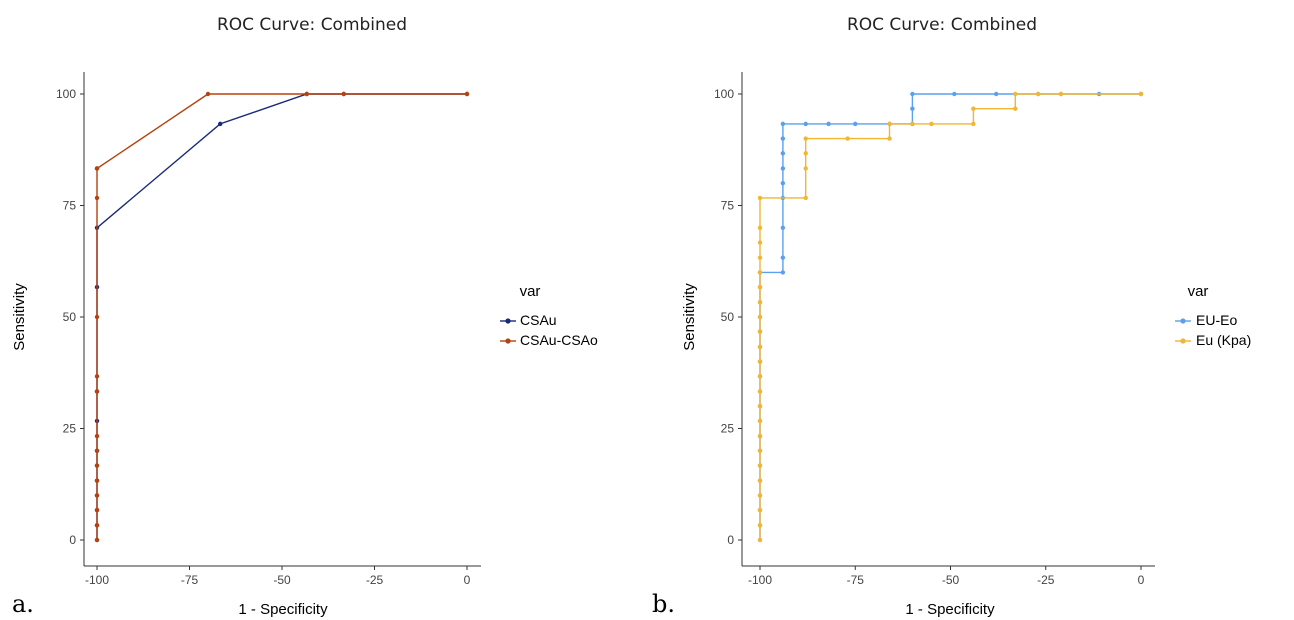  I want to click on panel-a-legend-key-dot-csau, so click(508, 321).